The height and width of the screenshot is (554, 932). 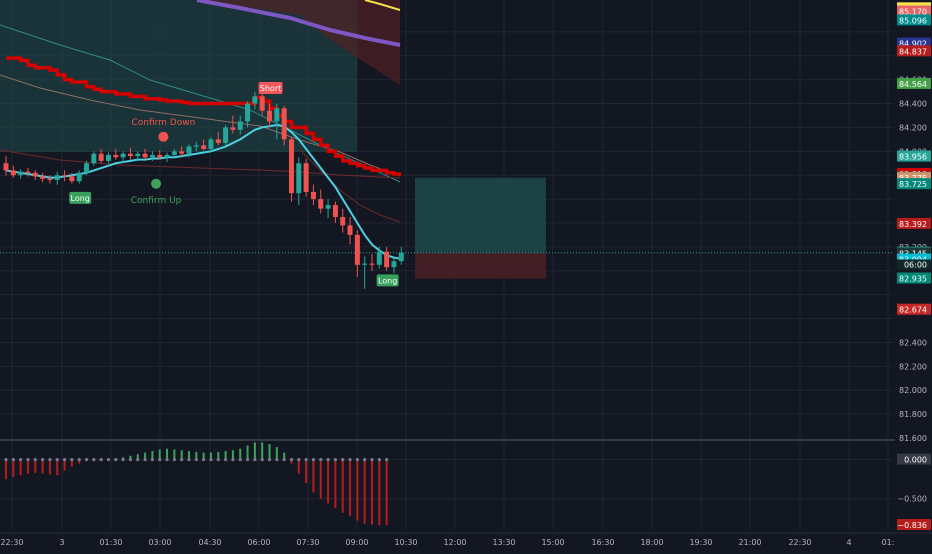 What do you see at coordinates (913, 342) in the screenshot?
I see `price-tick-label: 82.400` at bounding box center [913, 342].